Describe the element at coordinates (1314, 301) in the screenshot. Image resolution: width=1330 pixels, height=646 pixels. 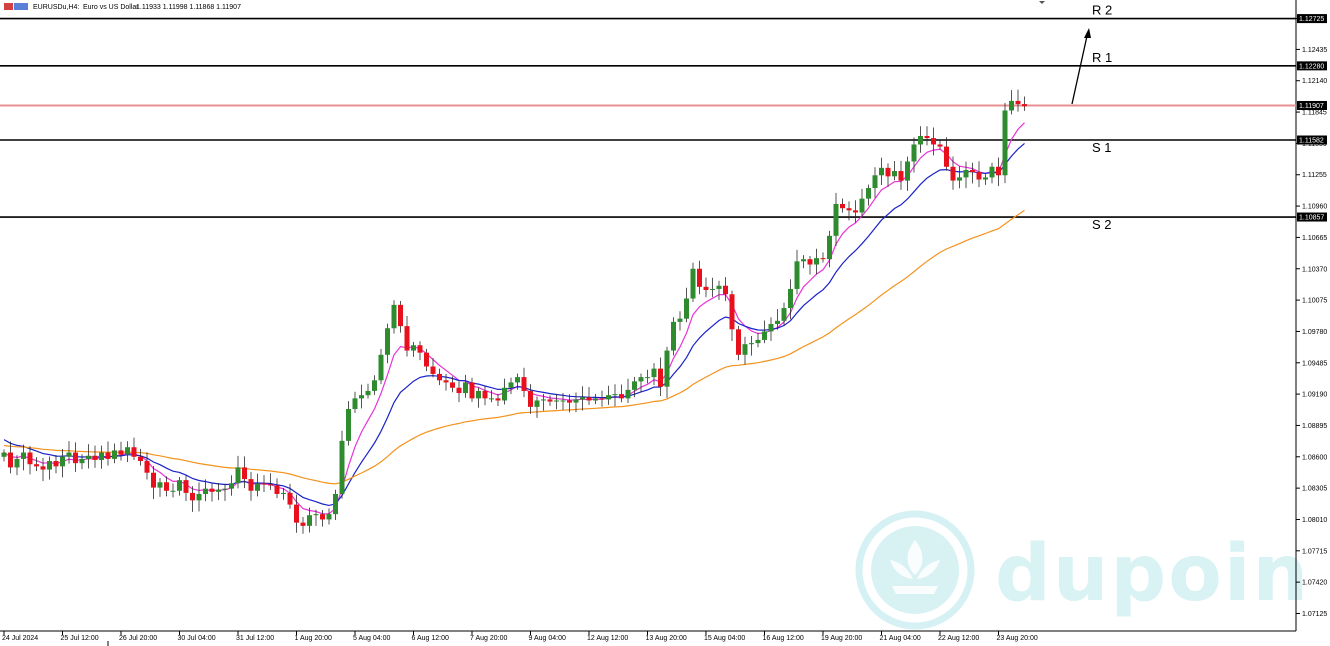
I see `price-tick-label: 1.10075` at that location.